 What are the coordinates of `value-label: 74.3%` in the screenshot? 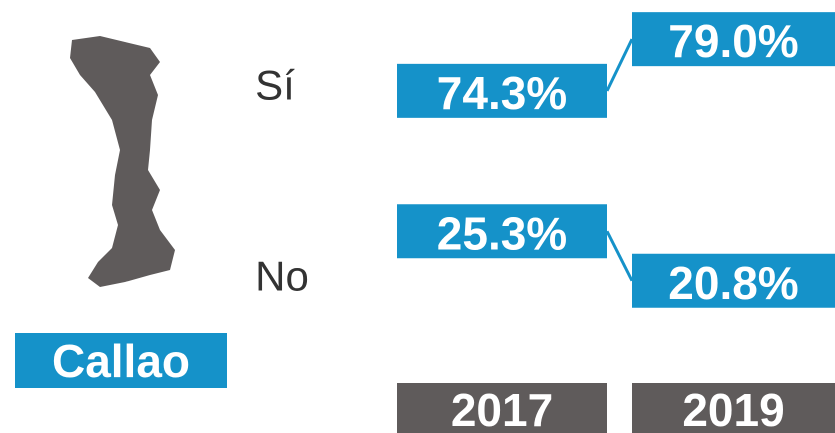 It's located at (502, 93).